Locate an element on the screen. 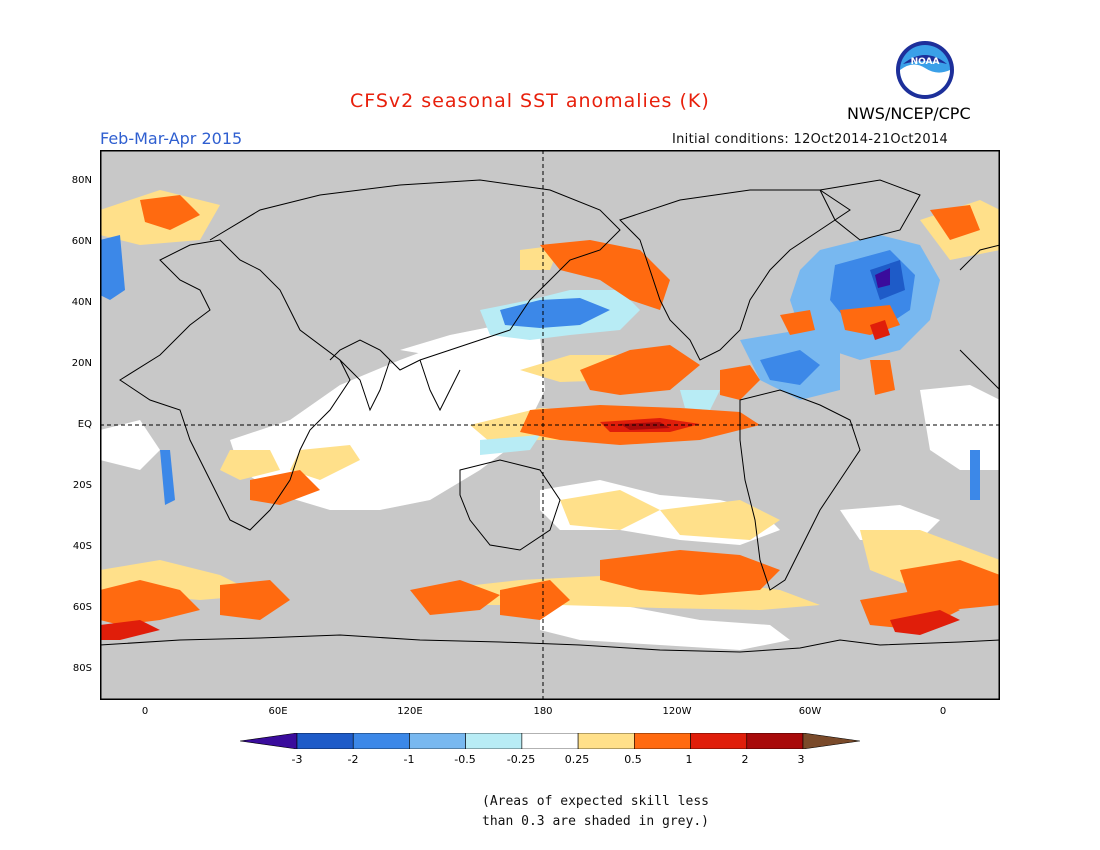 This screenshot has height=850, width=1100. lat-label-60s: 60S is located at coordinates (82, 607).